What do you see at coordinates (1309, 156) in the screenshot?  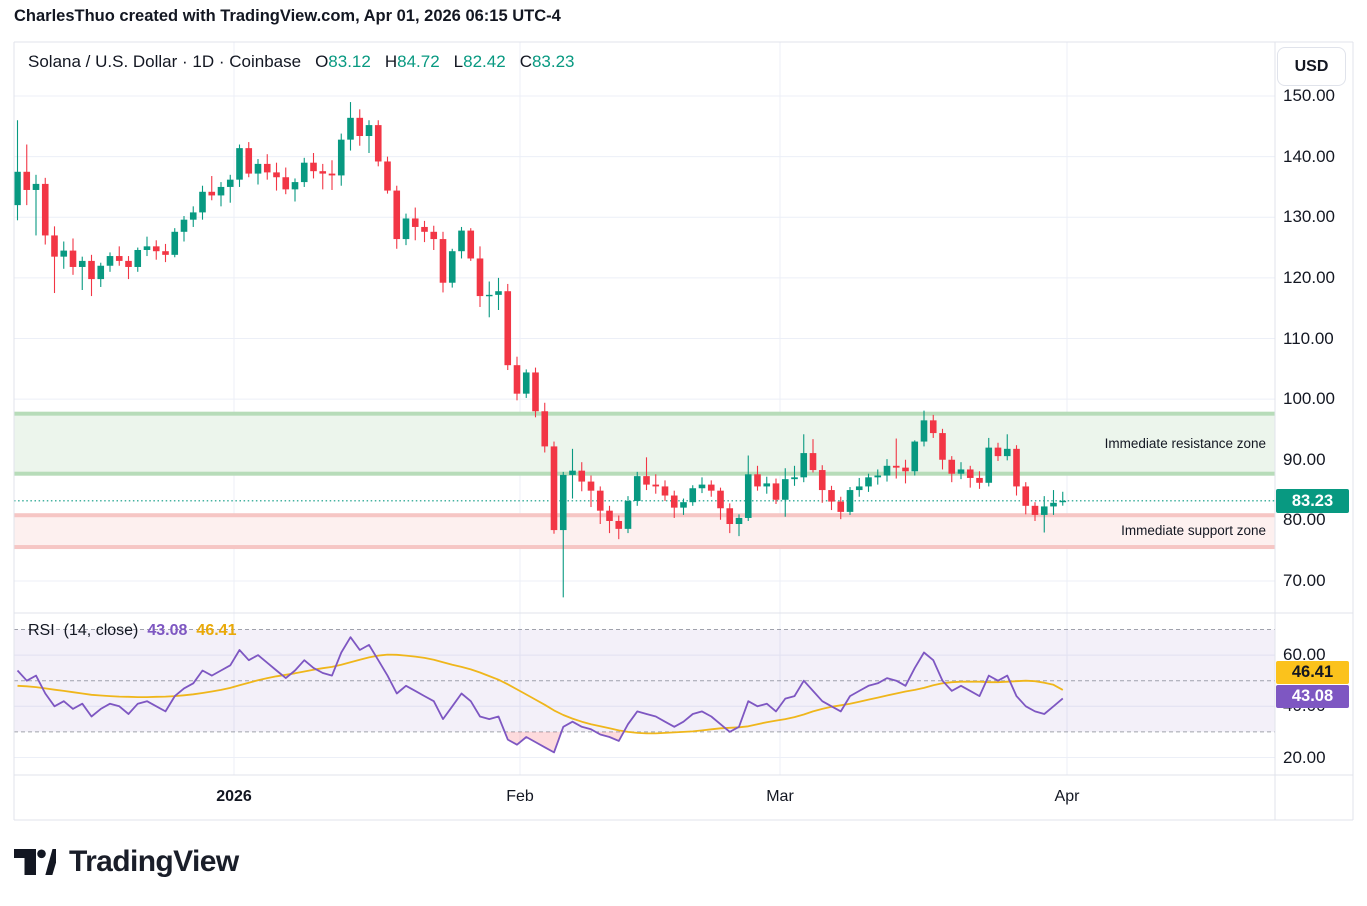 I see `price-tick: 140.00` at bounding box center [1309, 156].